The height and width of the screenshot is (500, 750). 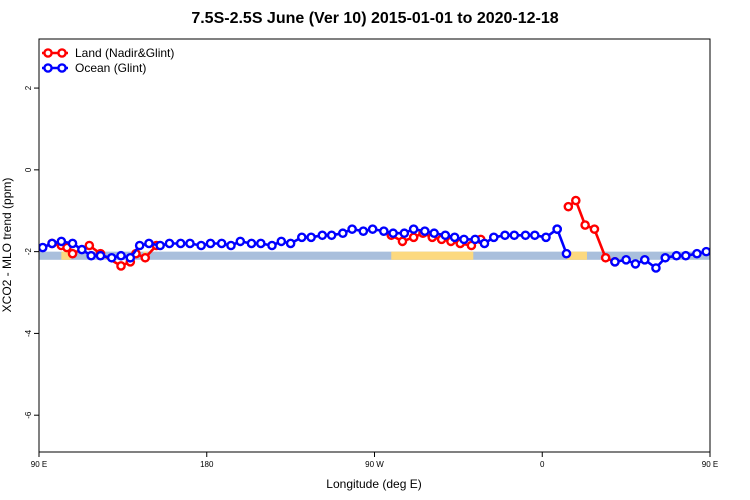 I want to click on band-ocean, so click(x=374, y=255).